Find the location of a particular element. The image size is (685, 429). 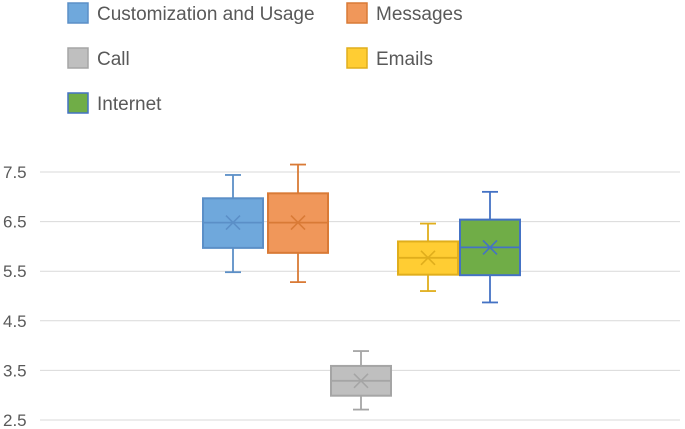

y-tick-label: 6.5 is located at coordinates (15, 222).